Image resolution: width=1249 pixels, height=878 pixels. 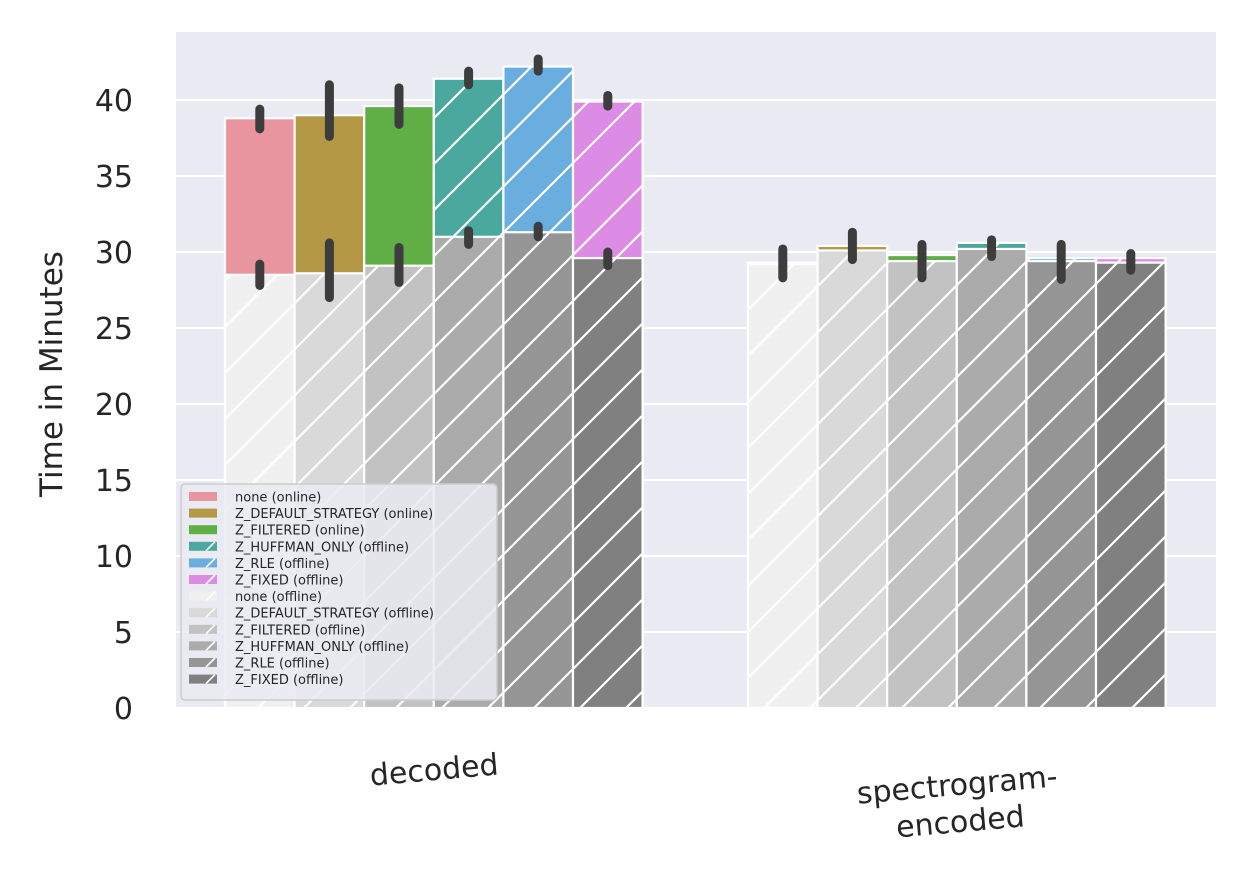 I want to click on legend-label: Z_DEFAULT_STRATEGY (online), so click(x=334, y=514).